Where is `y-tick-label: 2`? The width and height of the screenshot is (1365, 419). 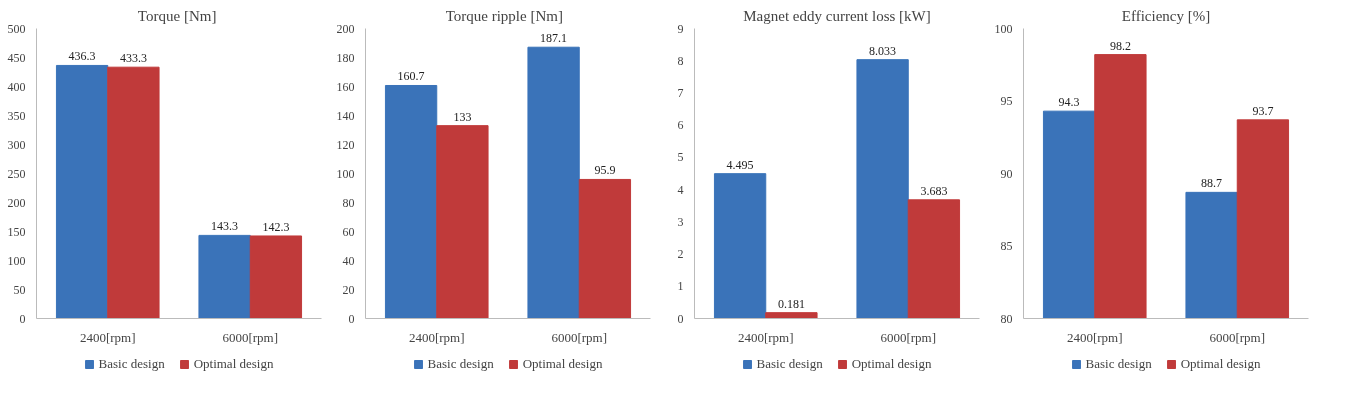 y-tick-label: 2 is located at coordinates (680, 254).